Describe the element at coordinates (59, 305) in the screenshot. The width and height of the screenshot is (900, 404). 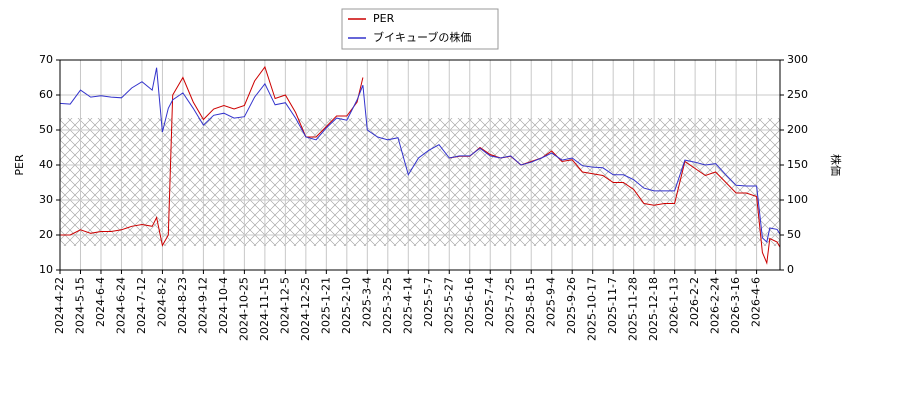
I see `x-tick-label: 2024-4-22` at that location.